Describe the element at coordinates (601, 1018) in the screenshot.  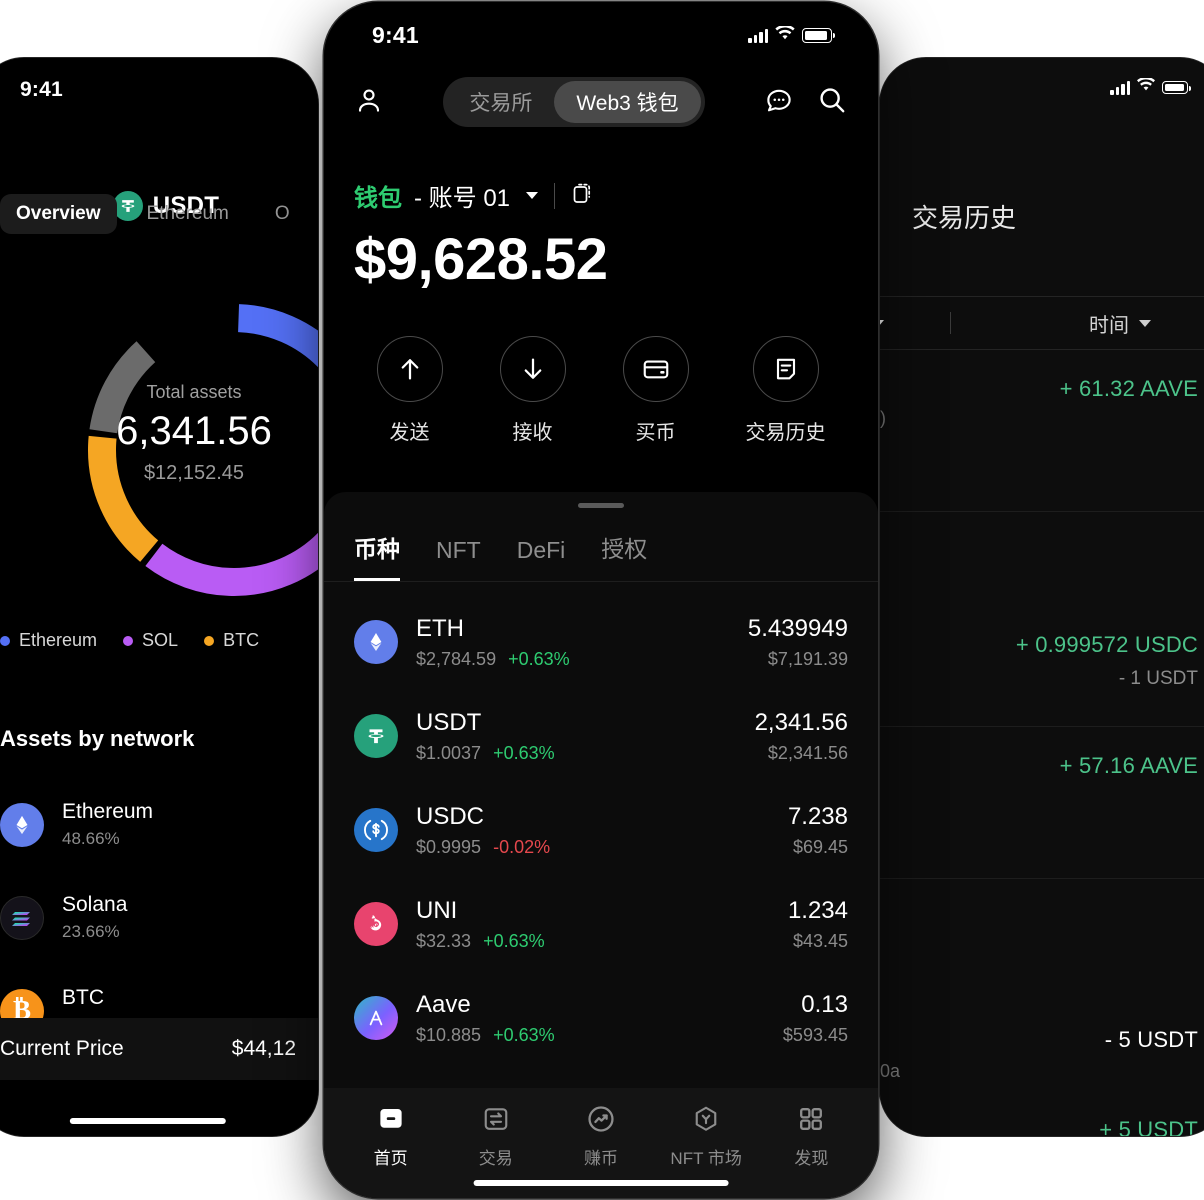
I see `list-item: Aave $10.885 +0.63% 0.13 $593.45` at that location.